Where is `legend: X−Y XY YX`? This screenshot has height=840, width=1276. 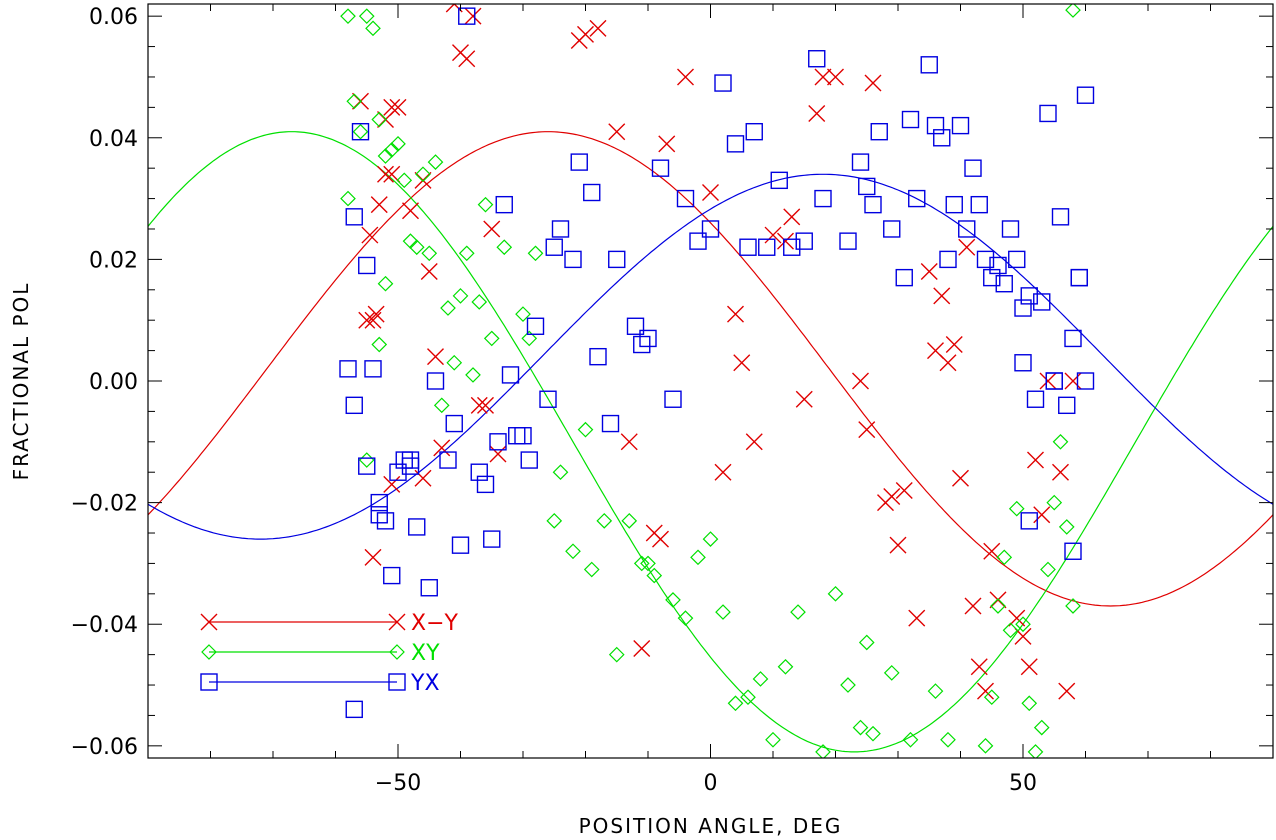
legend: X−Y XY YX is located at coordinates (329, 653).